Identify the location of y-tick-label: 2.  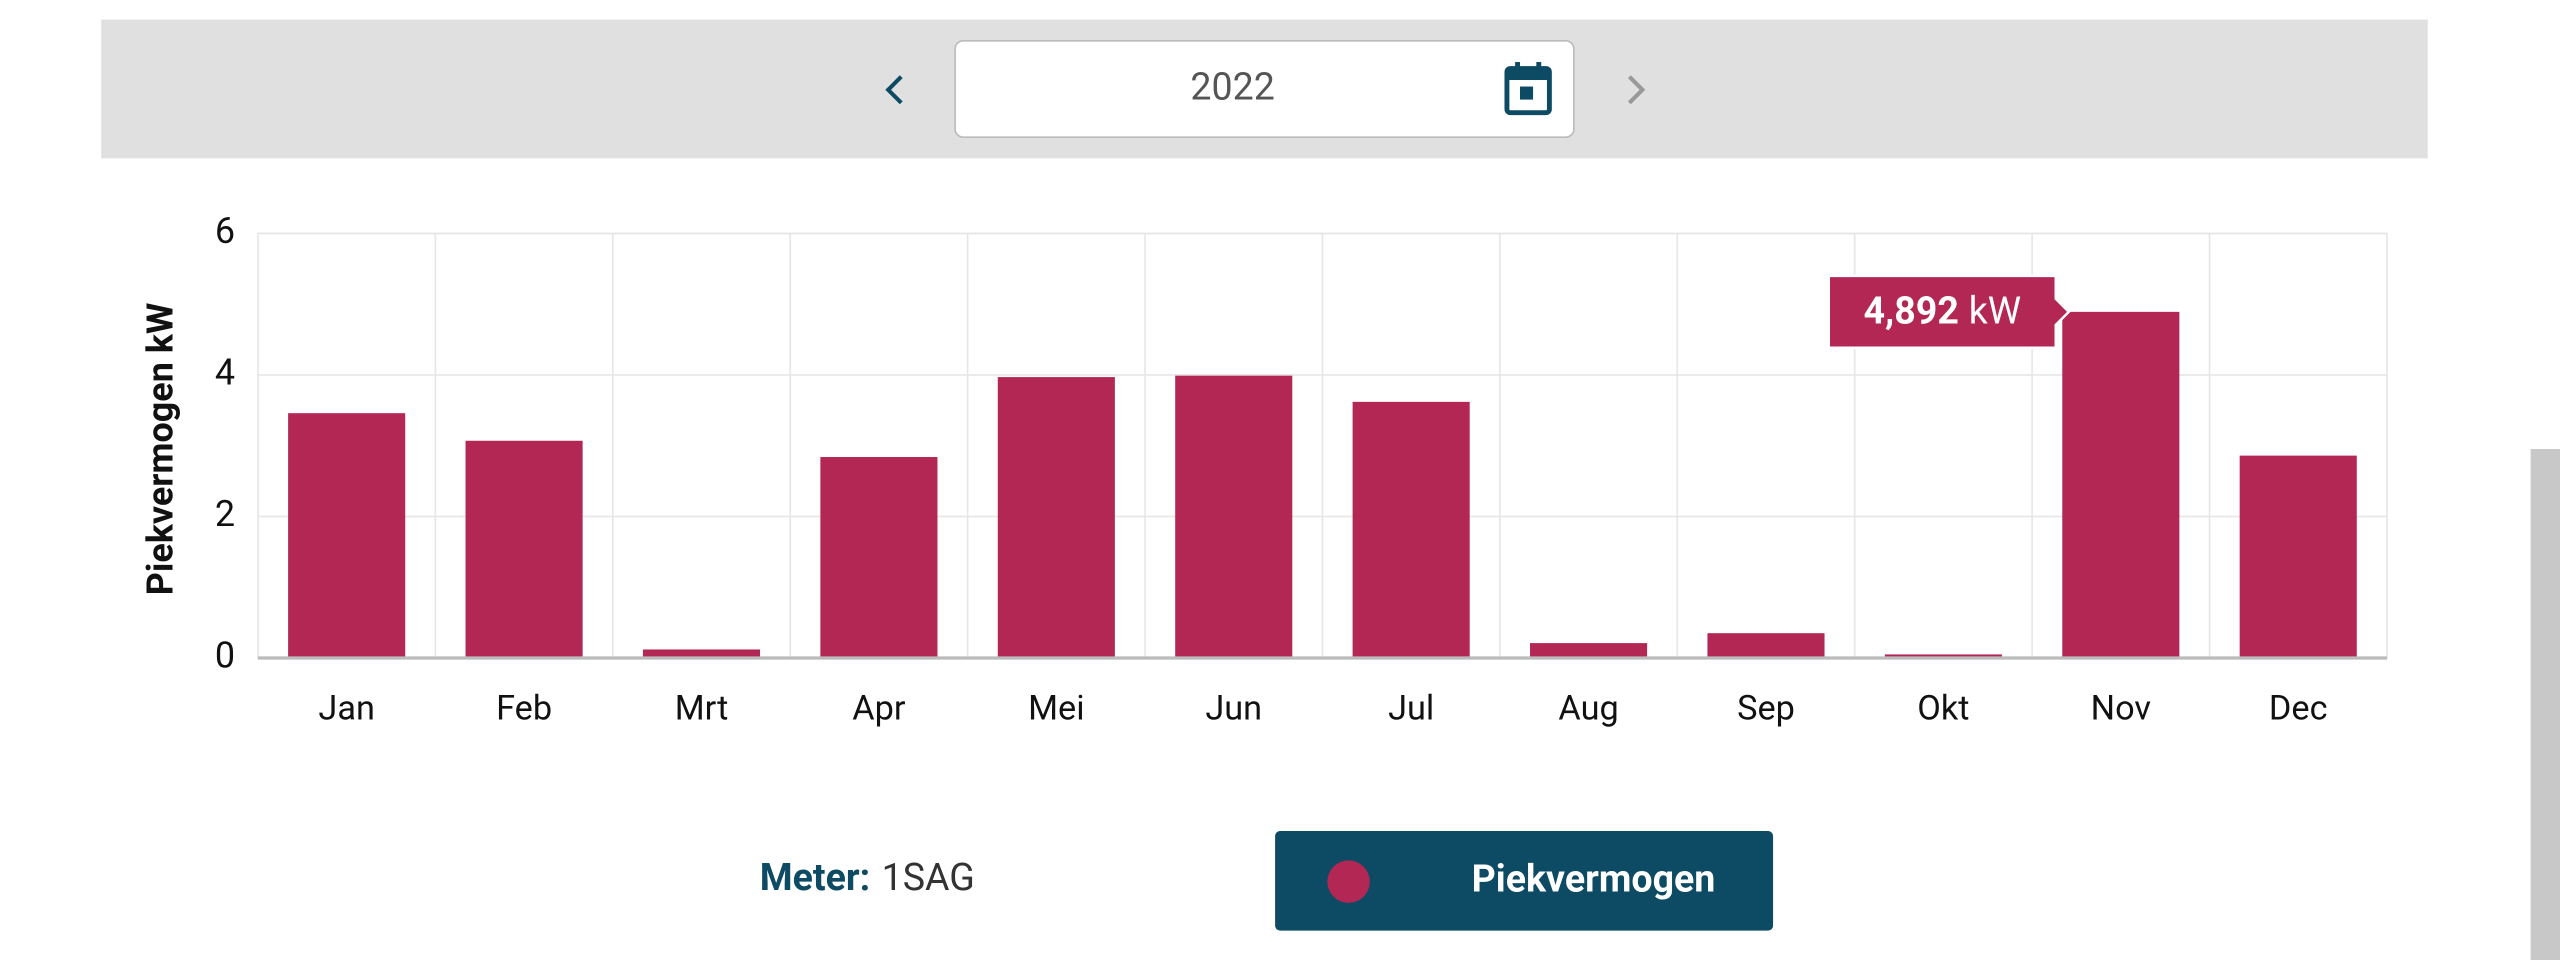
(225, 514).